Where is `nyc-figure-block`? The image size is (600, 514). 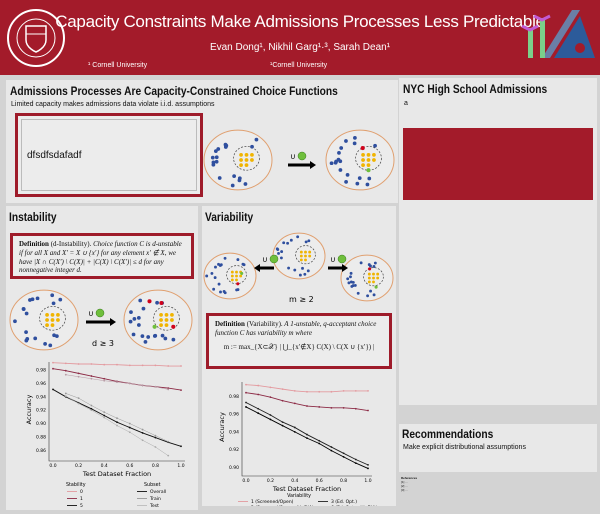
nyc-figure-block is located at coordinates (498, 164).